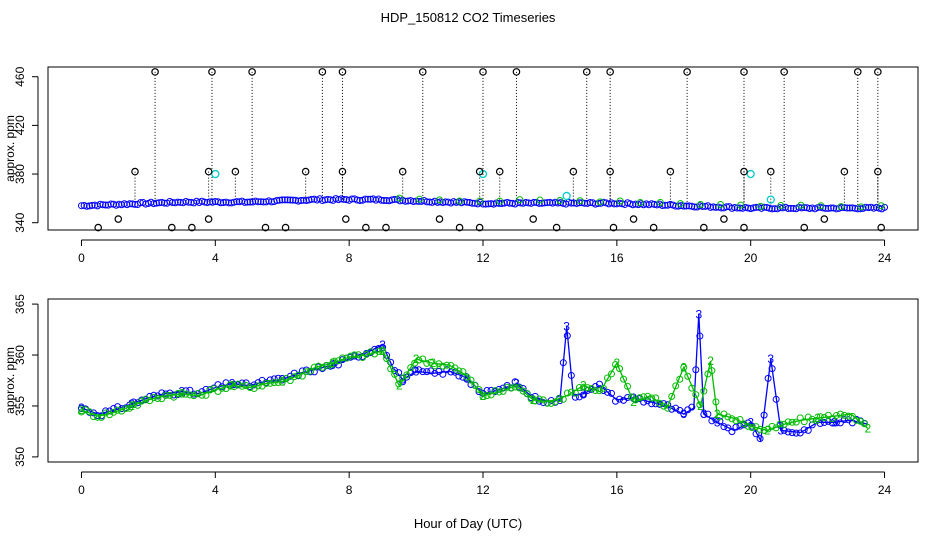 This screenshot has height=540, width=936. I want to click on x-tick-label: 20, so click(751, 258).